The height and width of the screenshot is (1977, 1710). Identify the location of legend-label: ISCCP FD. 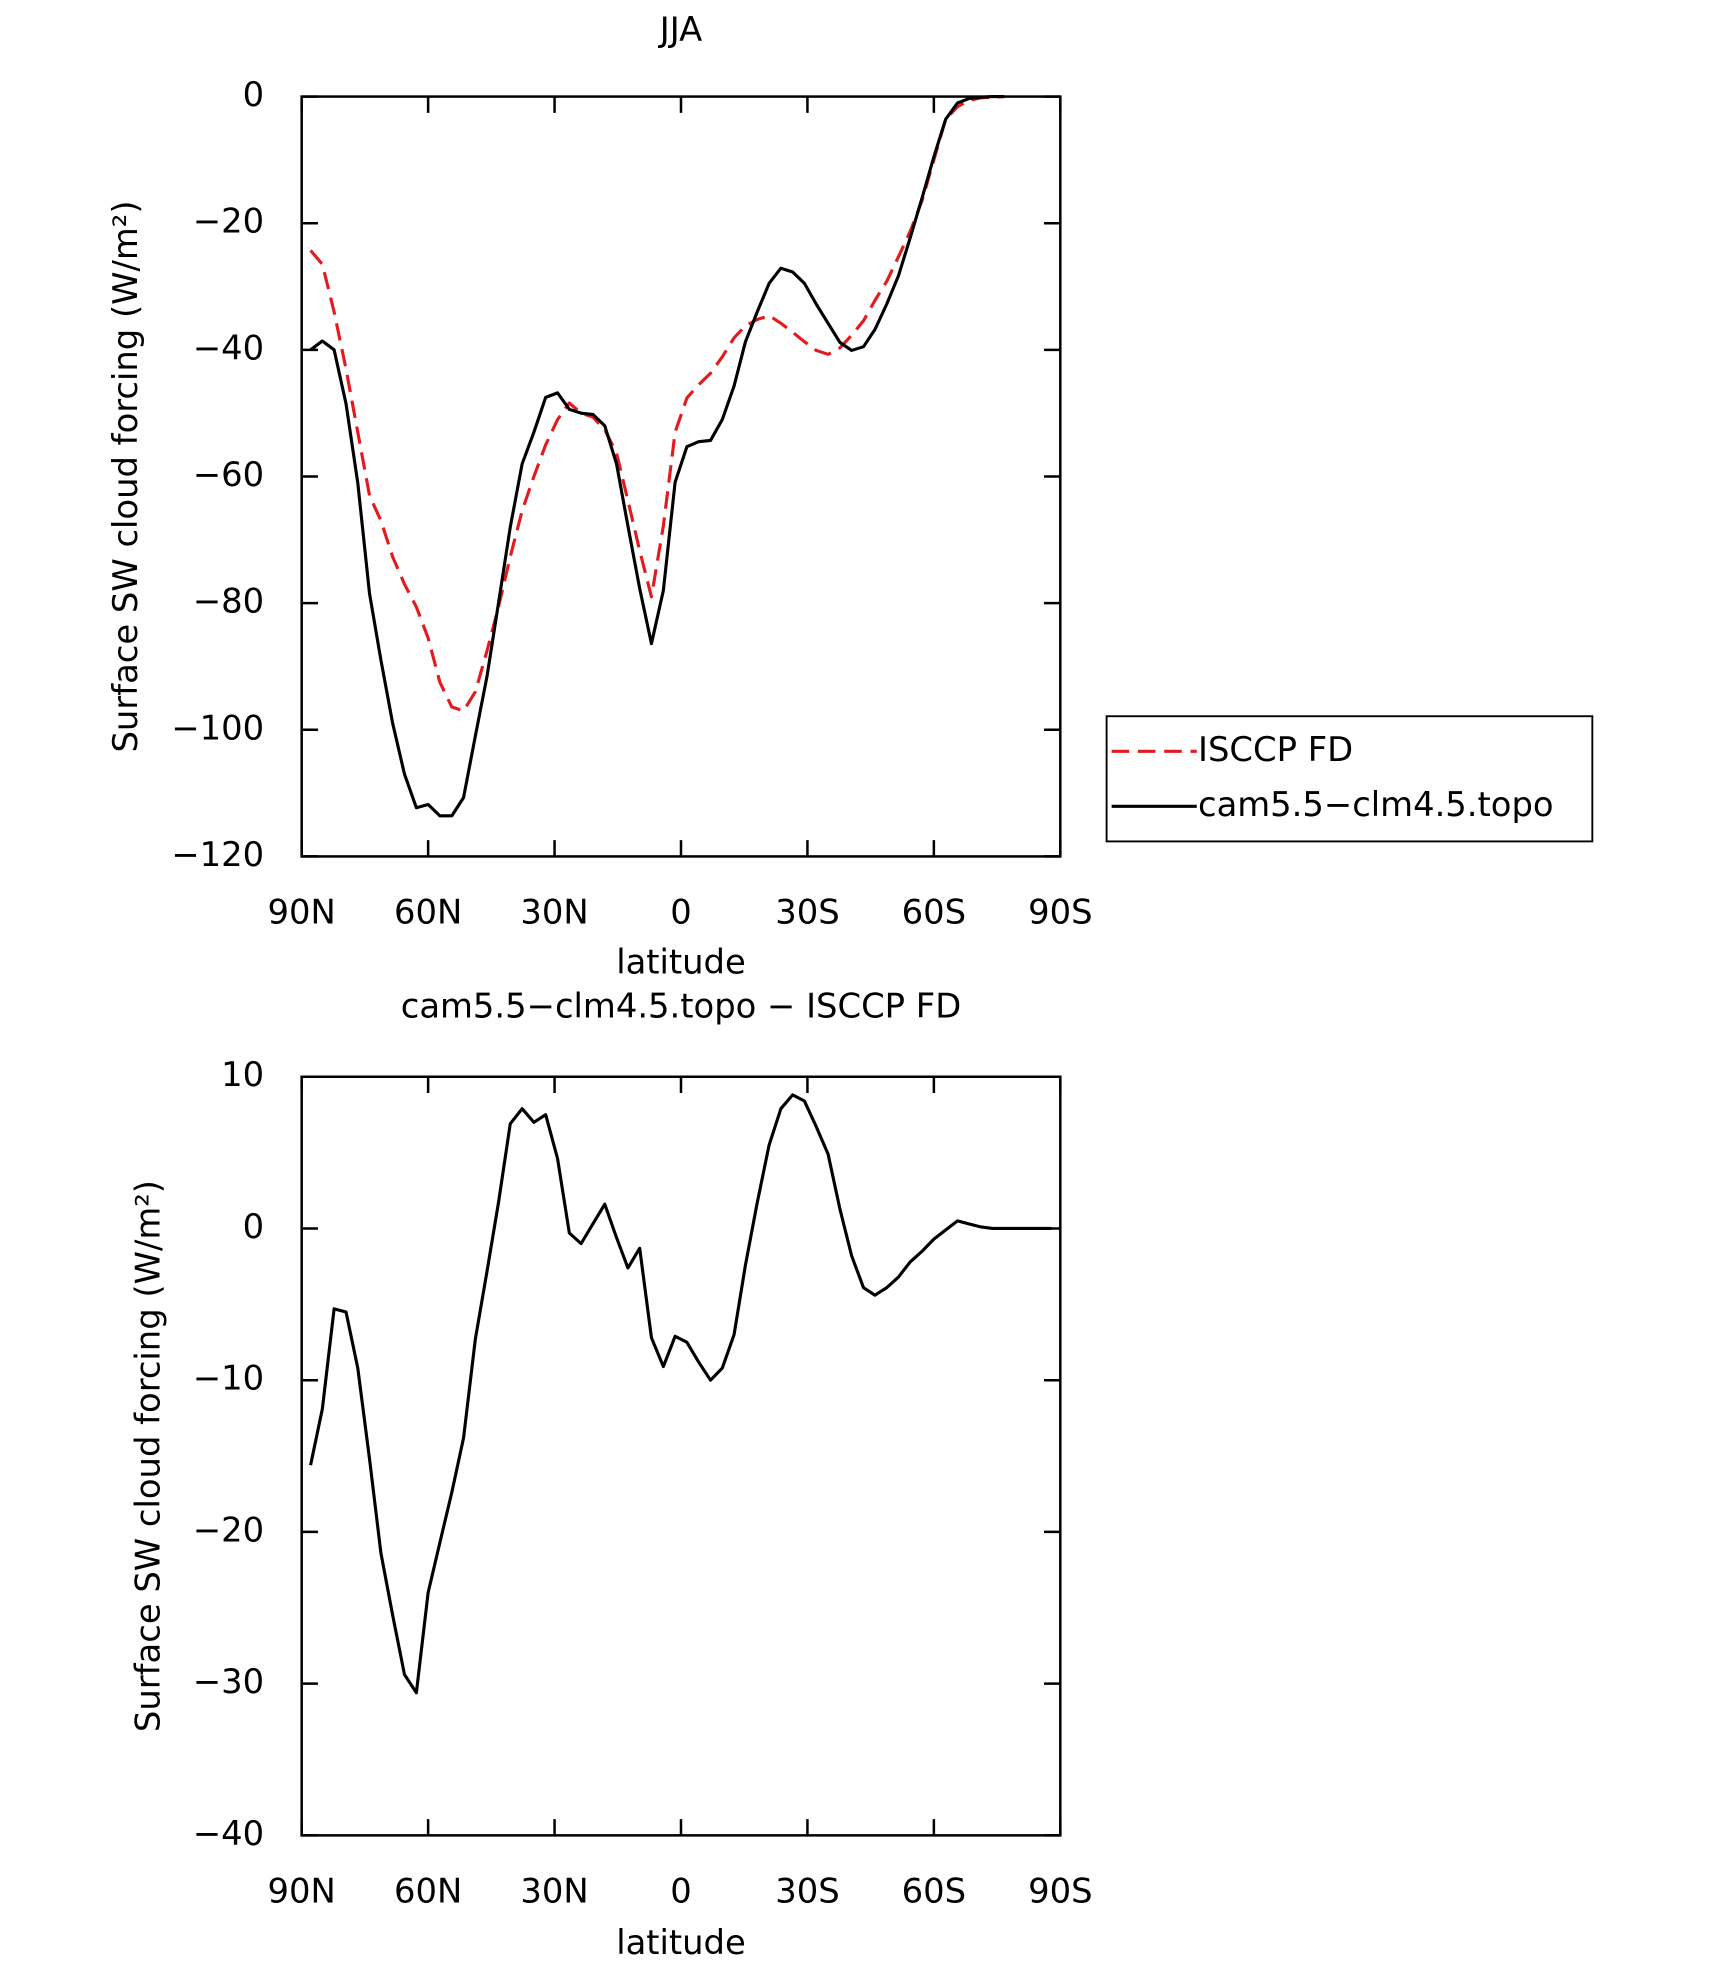
(1275, 749).